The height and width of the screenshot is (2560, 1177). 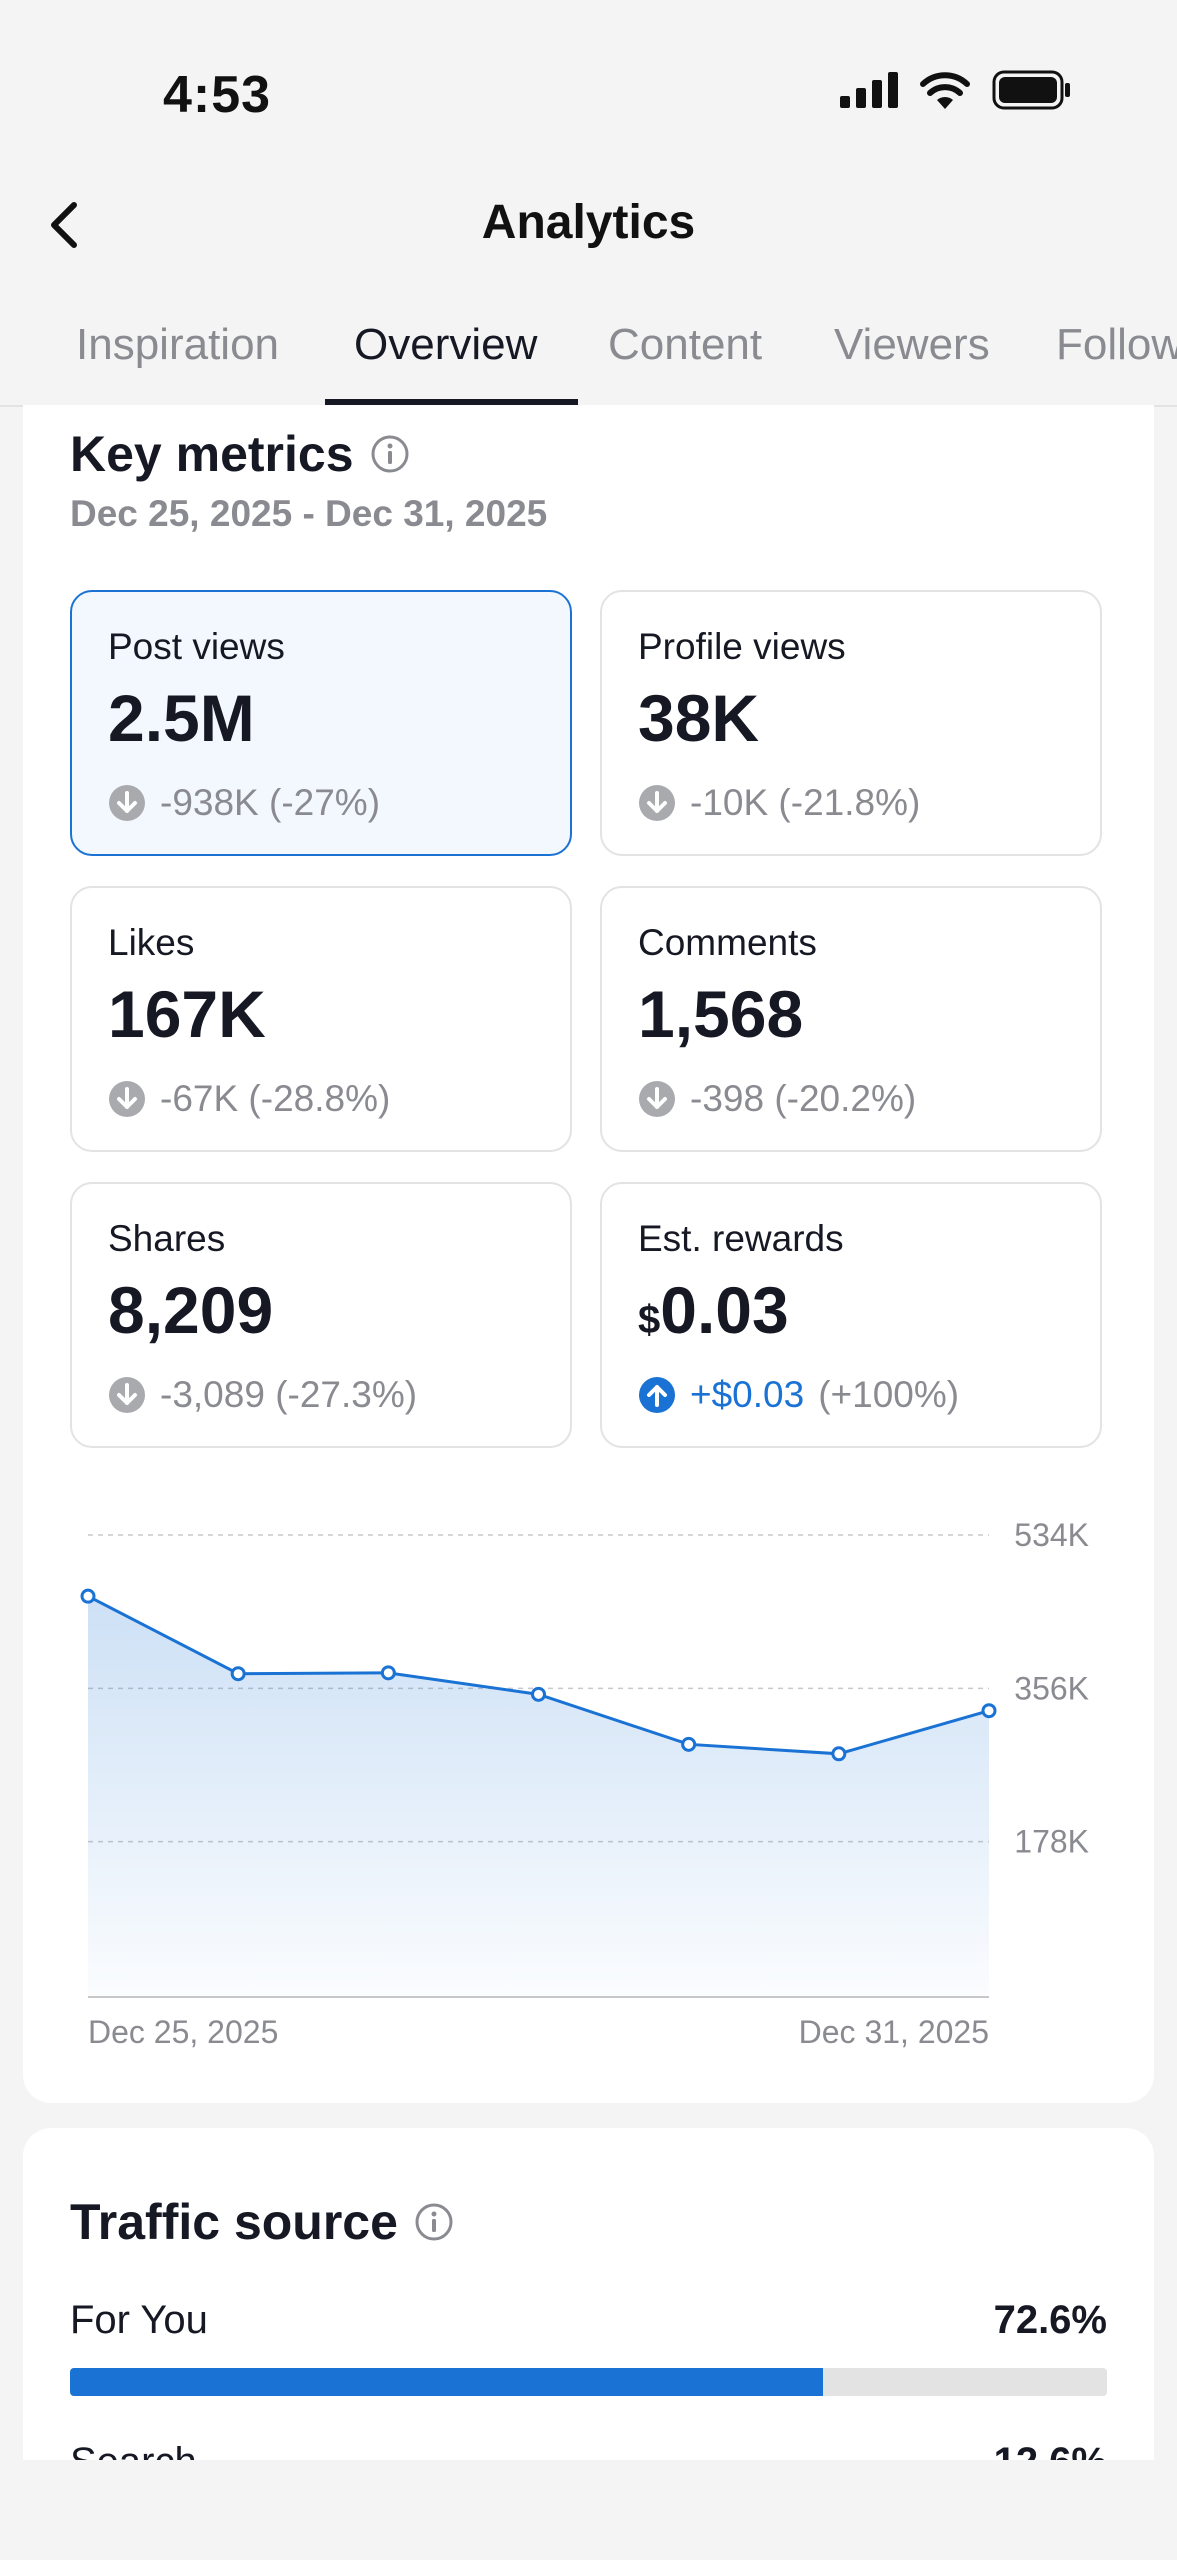 I want to click on back-button, so click(x=65, y=225).